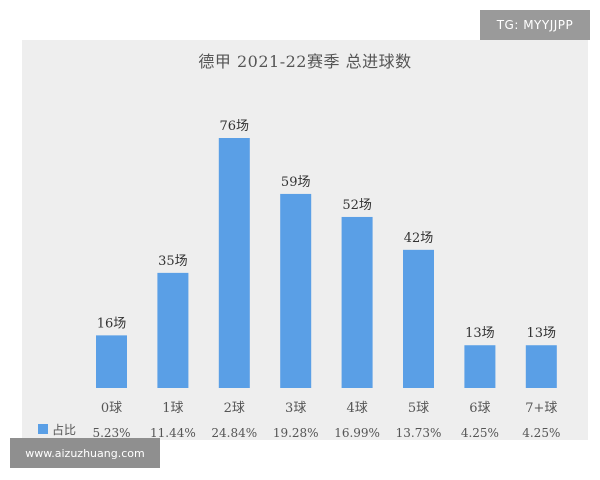 The image size is (600, 480). I want to click on category-label: 7+球, so click(541, 408).